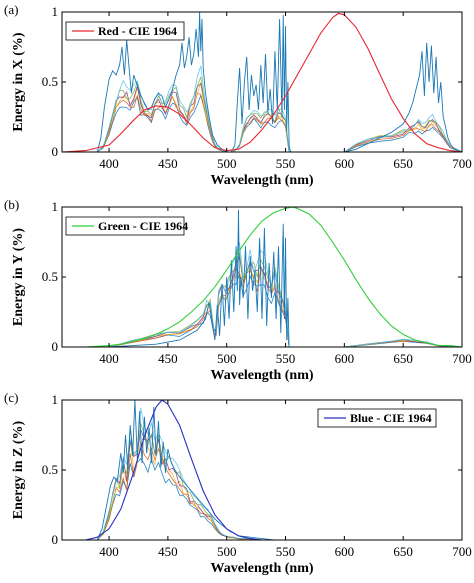  I want to click on legend: Green - CIE 1964, so click(126, 226).